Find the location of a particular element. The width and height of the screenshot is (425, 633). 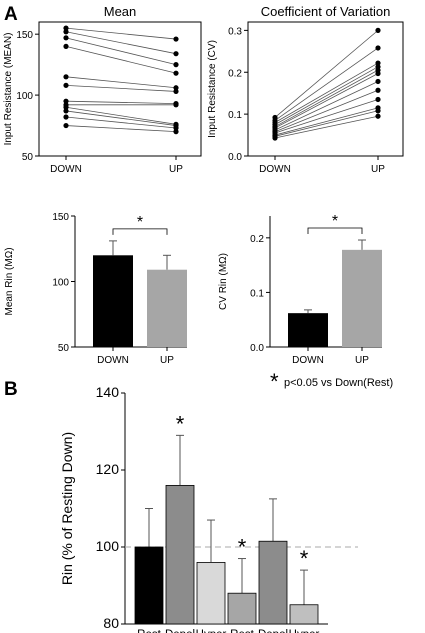

panel-label-a: A is located at coordinates (11, 14).